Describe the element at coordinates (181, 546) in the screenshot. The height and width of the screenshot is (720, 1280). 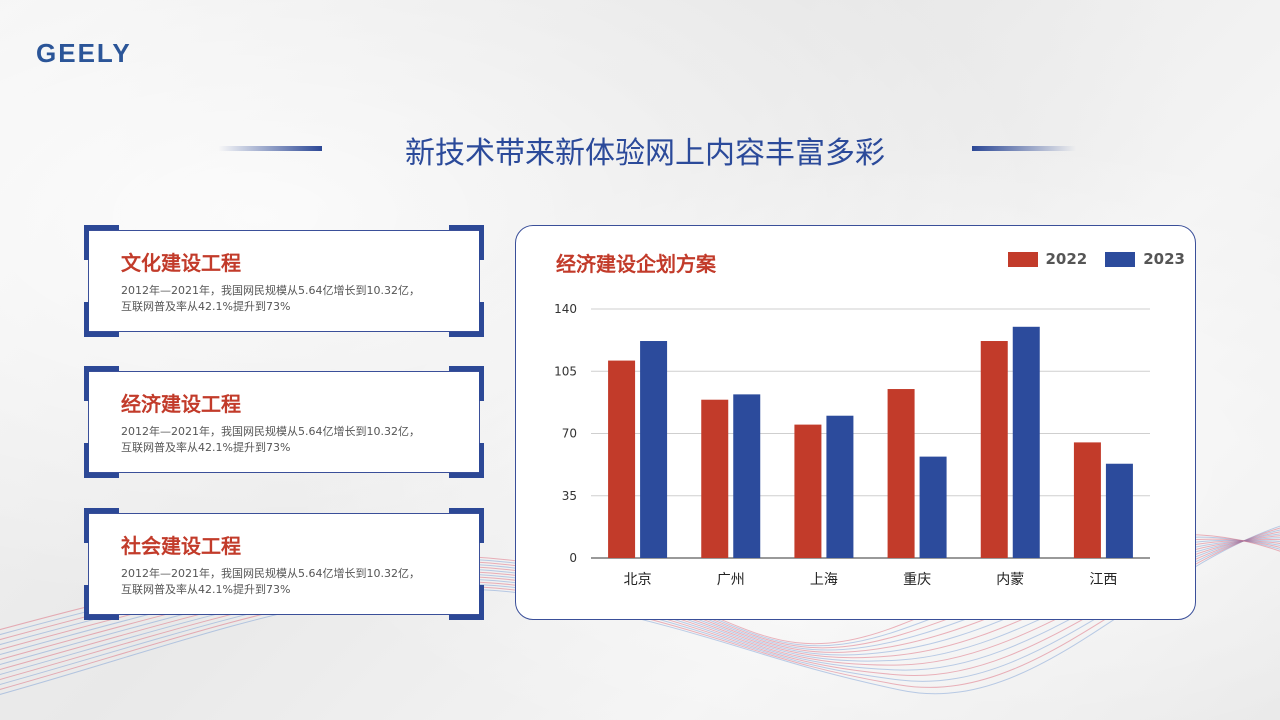
I see `card-title: 社会建设工程` at that location.